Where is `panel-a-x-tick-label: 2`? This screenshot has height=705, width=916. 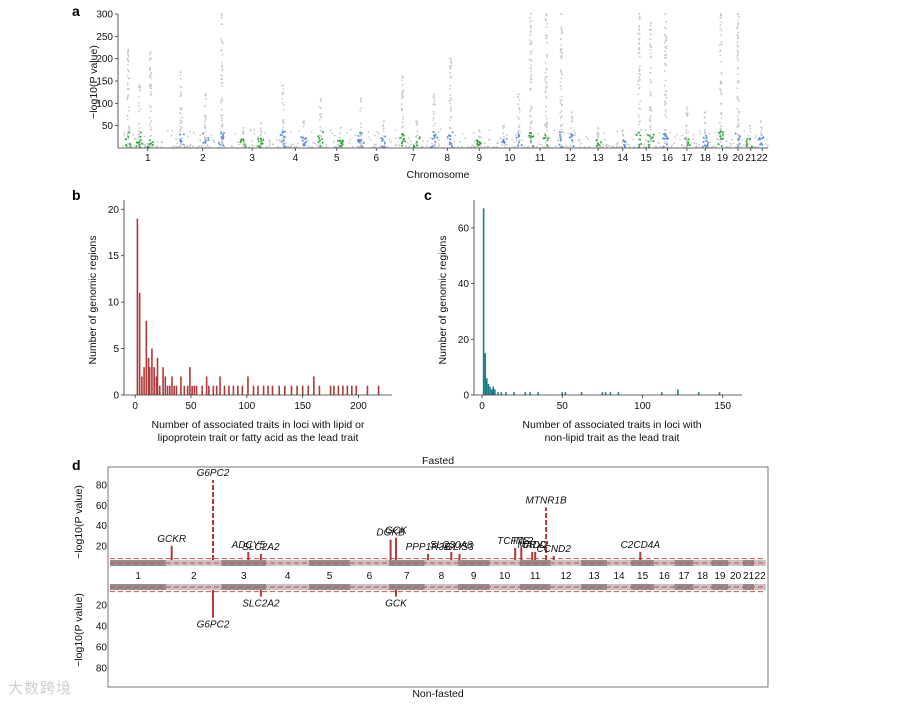
panel-a-x-tick-label: 2 is located at coordinates (203, 158).